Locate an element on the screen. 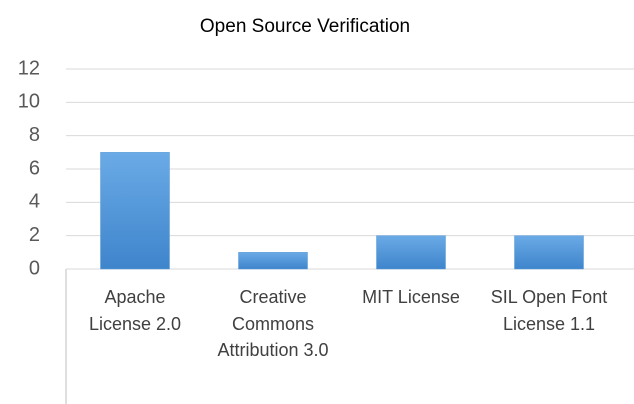 The height and width of the screenshot is (404, 634). x-tick-label: Creative Commons Attribution 3.0 is located at coordinates (273, 323).